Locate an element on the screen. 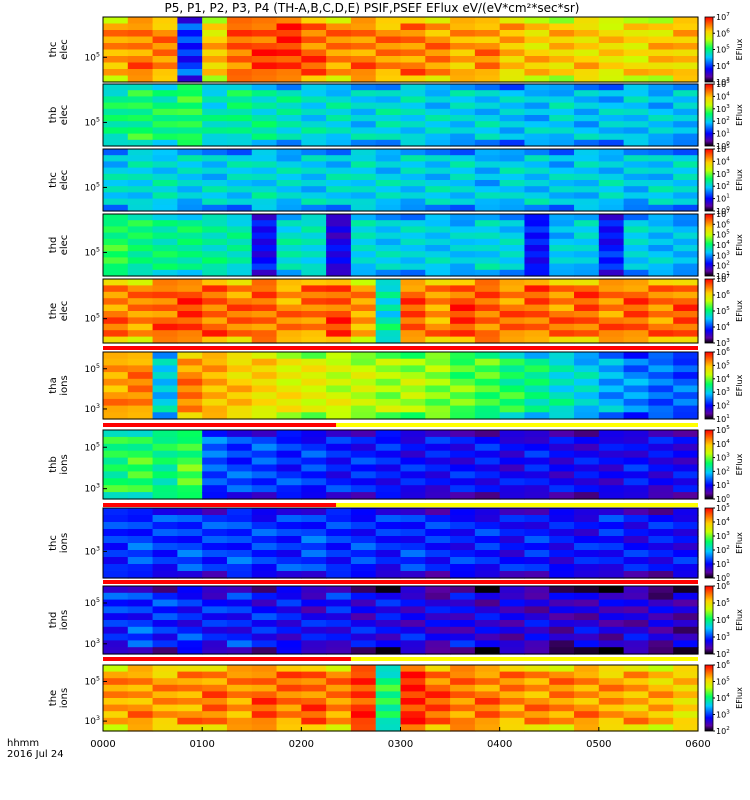 The image size is (750, 800). panel-frame is located at coordinates (400, 620).